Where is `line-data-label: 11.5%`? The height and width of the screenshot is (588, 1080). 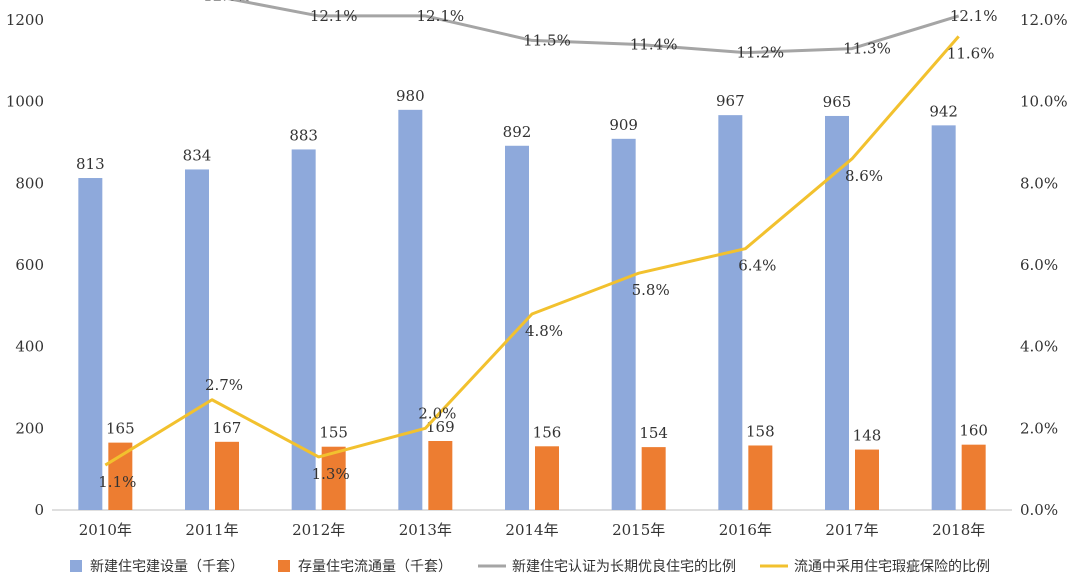 line-data-label: 11.5% is located at coordinates (547, 40).